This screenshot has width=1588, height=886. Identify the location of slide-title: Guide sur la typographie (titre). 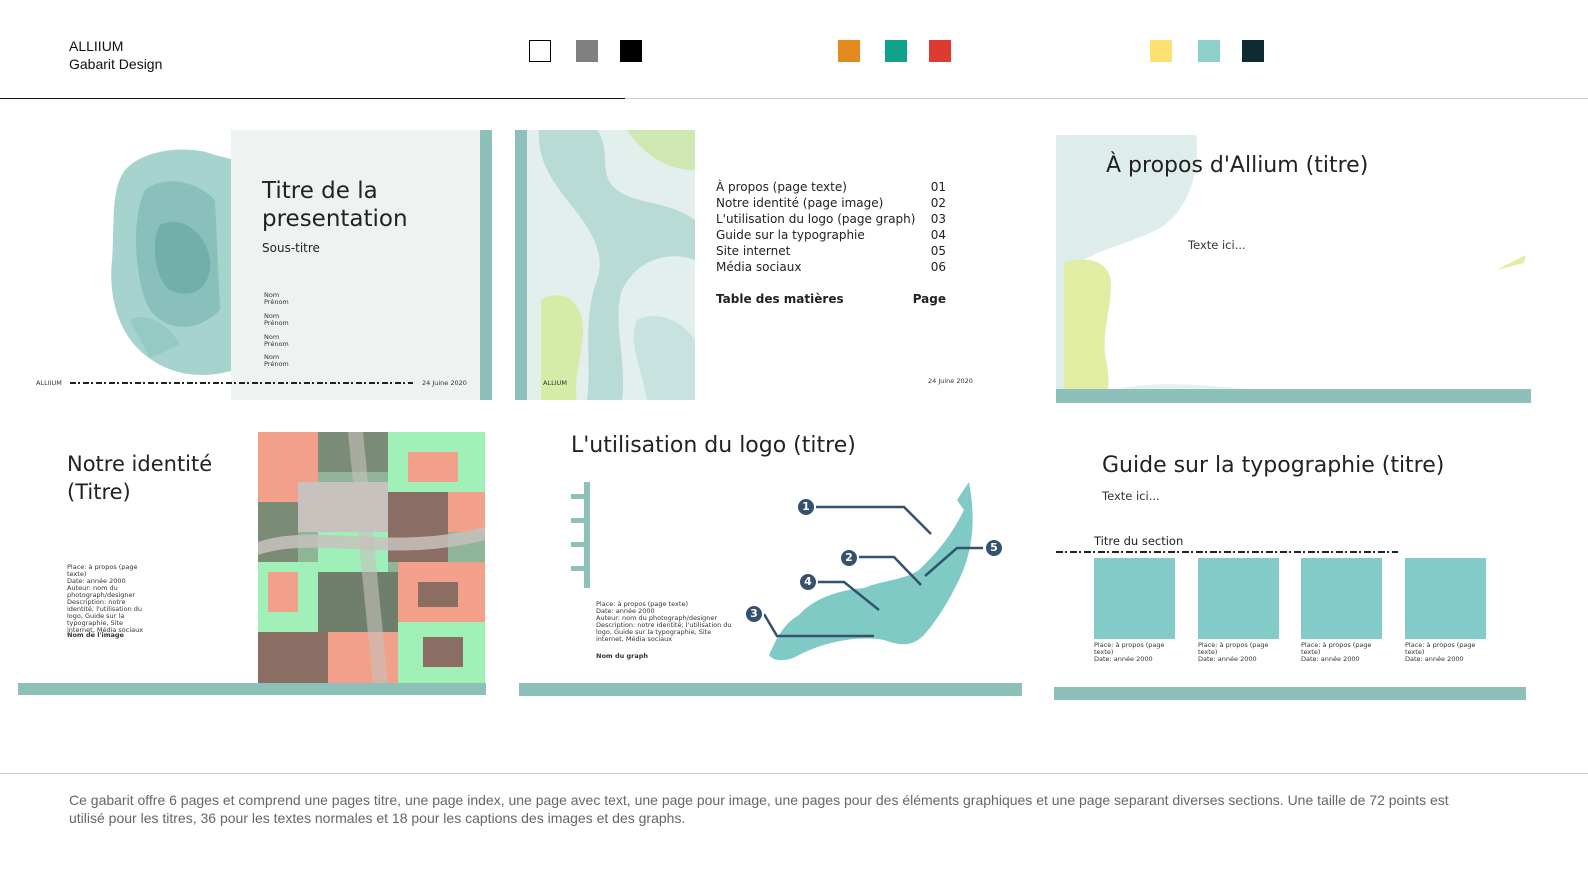
(1273, 465).